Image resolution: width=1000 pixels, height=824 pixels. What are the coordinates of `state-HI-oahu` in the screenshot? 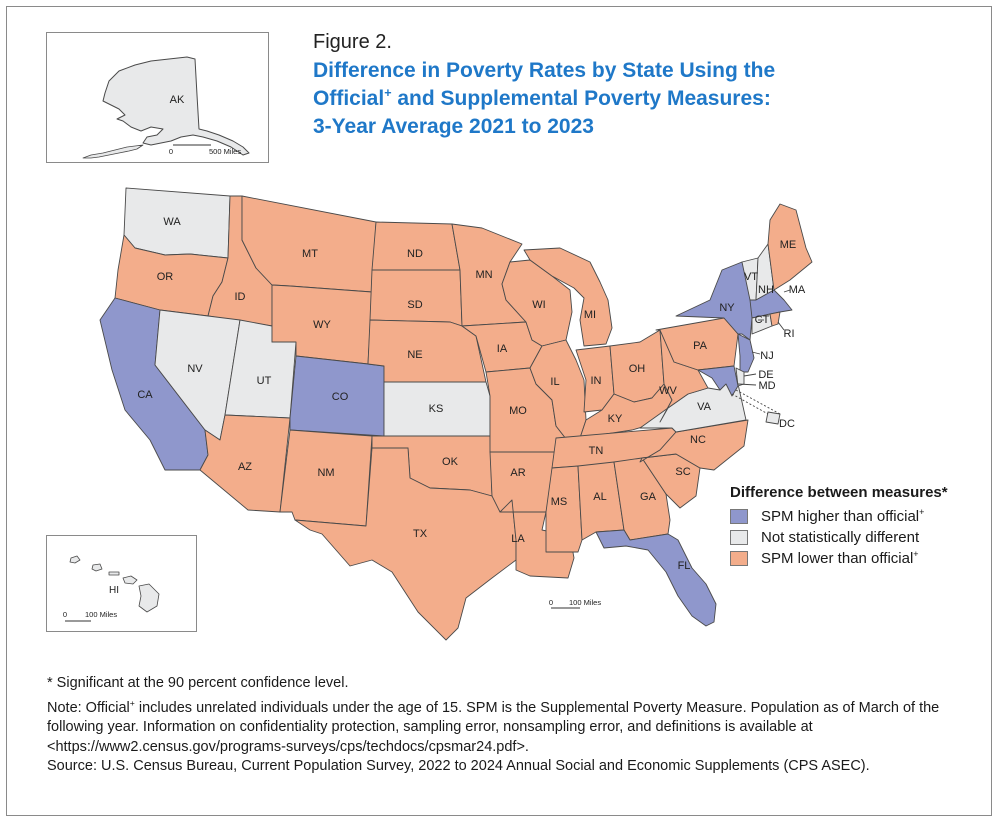 It's located at (97, 567).